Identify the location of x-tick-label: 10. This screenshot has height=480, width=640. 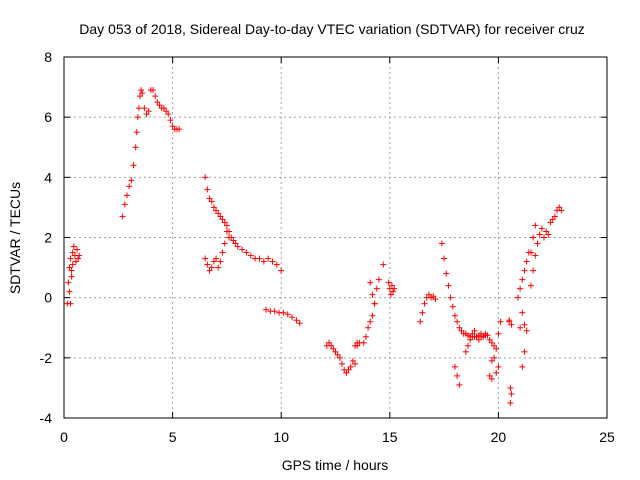
(281, 437).